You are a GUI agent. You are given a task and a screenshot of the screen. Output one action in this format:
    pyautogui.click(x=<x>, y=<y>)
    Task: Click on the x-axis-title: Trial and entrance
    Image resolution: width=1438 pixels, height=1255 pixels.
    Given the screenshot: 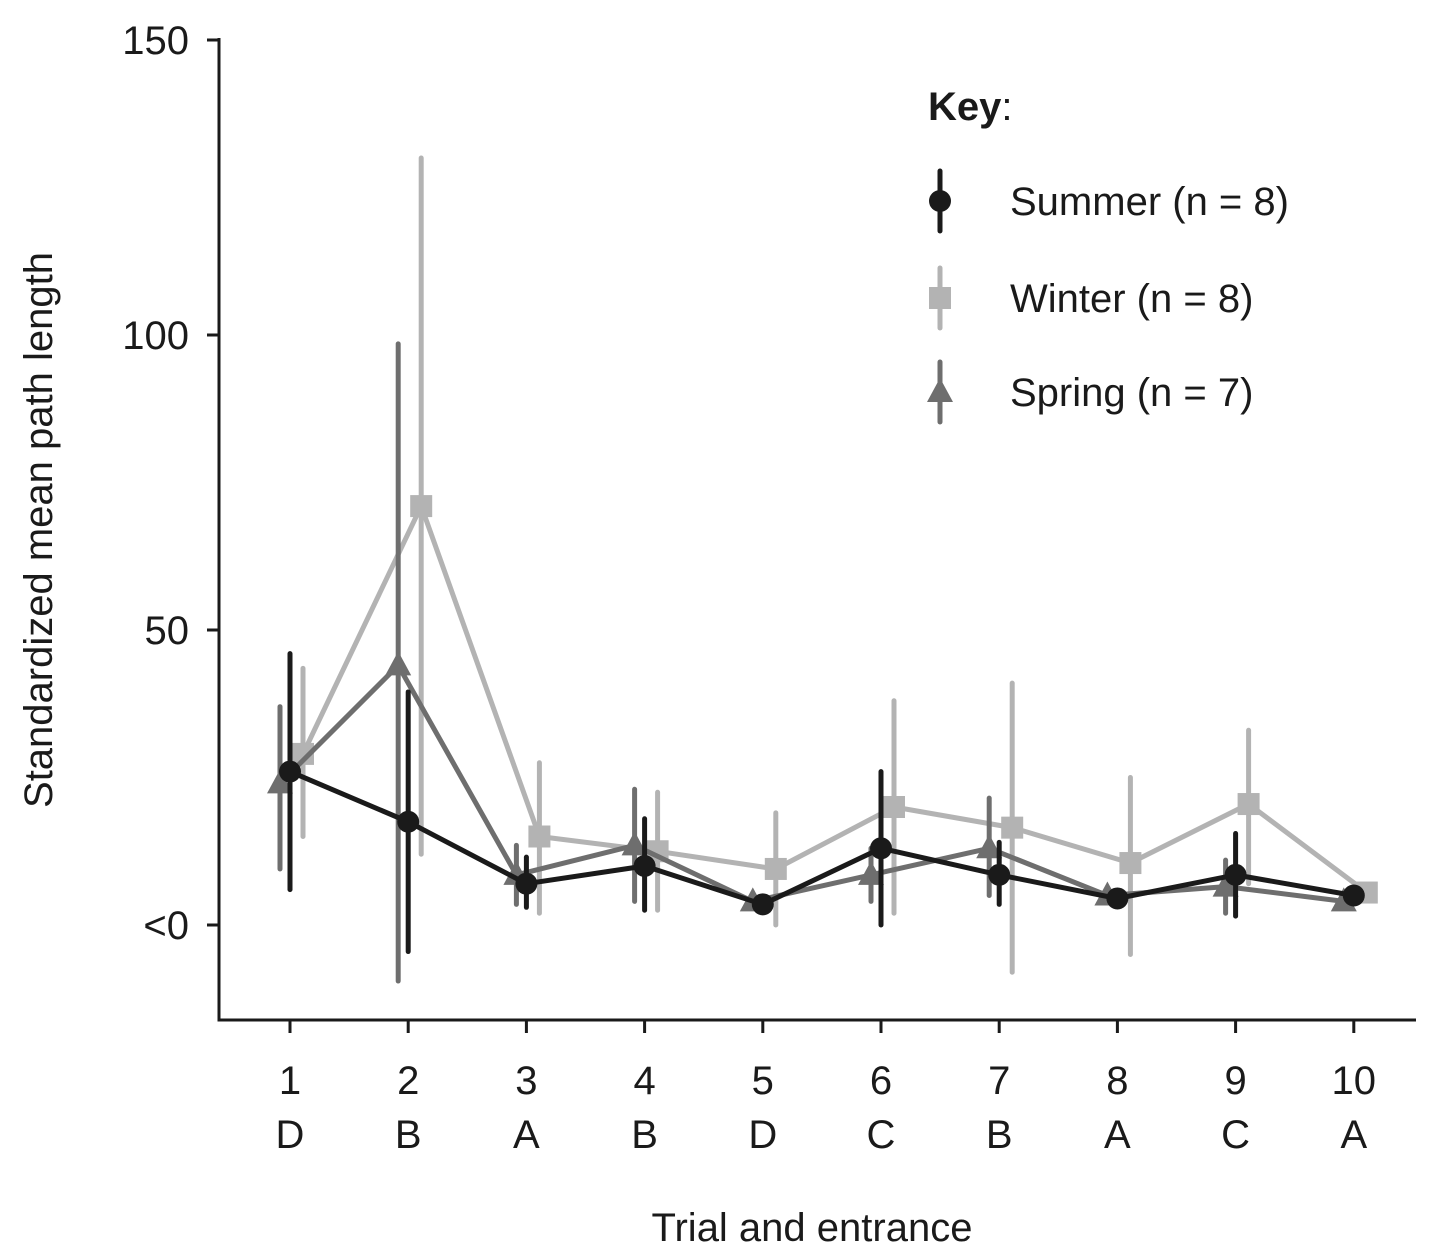 What is the action you would take?
    pyautogui.click(x=812, y=1228)
    